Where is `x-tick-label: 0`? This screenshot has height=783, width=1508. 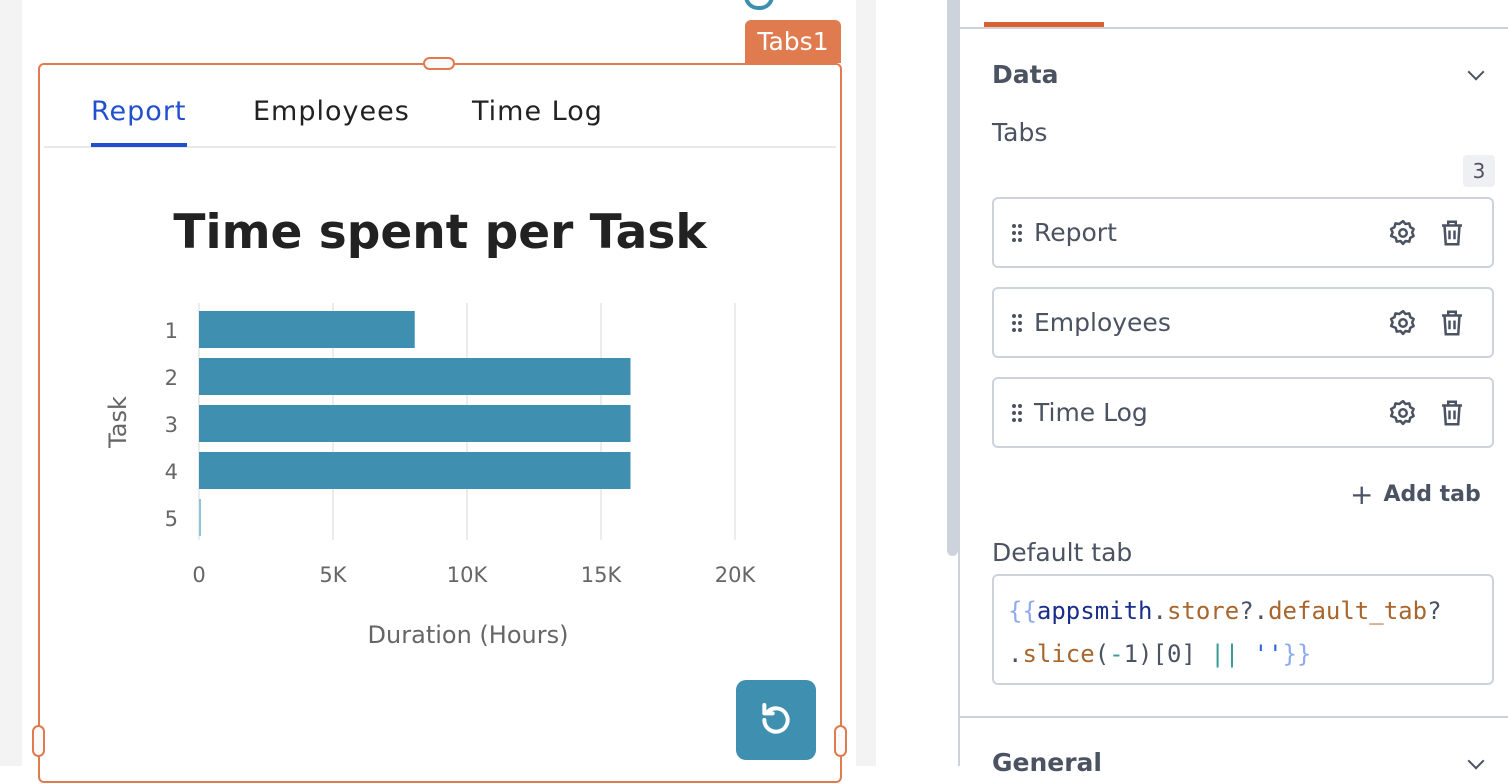
x-tick-label: 0 is located at coordinates (198, 575).